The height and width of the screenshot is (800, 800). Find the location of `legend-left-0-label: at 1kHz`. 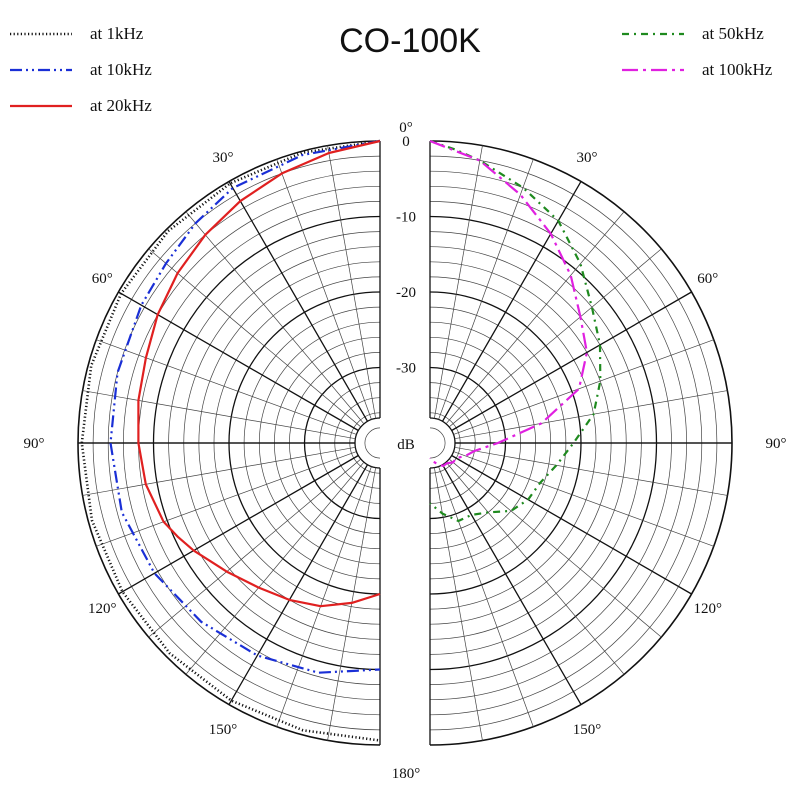

legend-left-0-label: at 1kHz is located at coordinates (117, 33).